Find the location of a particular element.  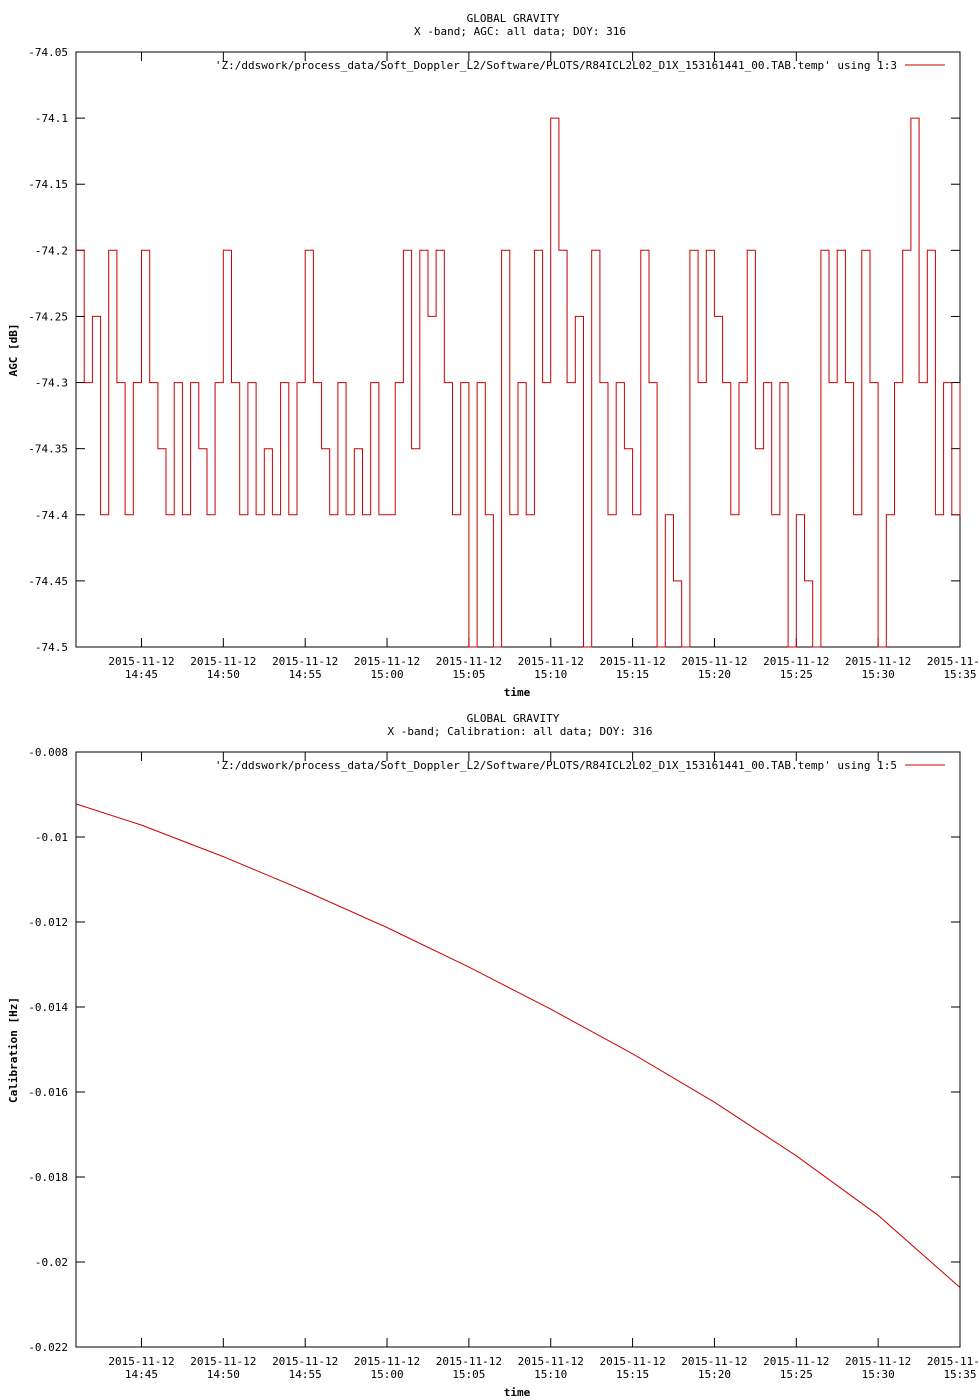

y-tick-label: -0.008 is located at coordinates (48, 752).